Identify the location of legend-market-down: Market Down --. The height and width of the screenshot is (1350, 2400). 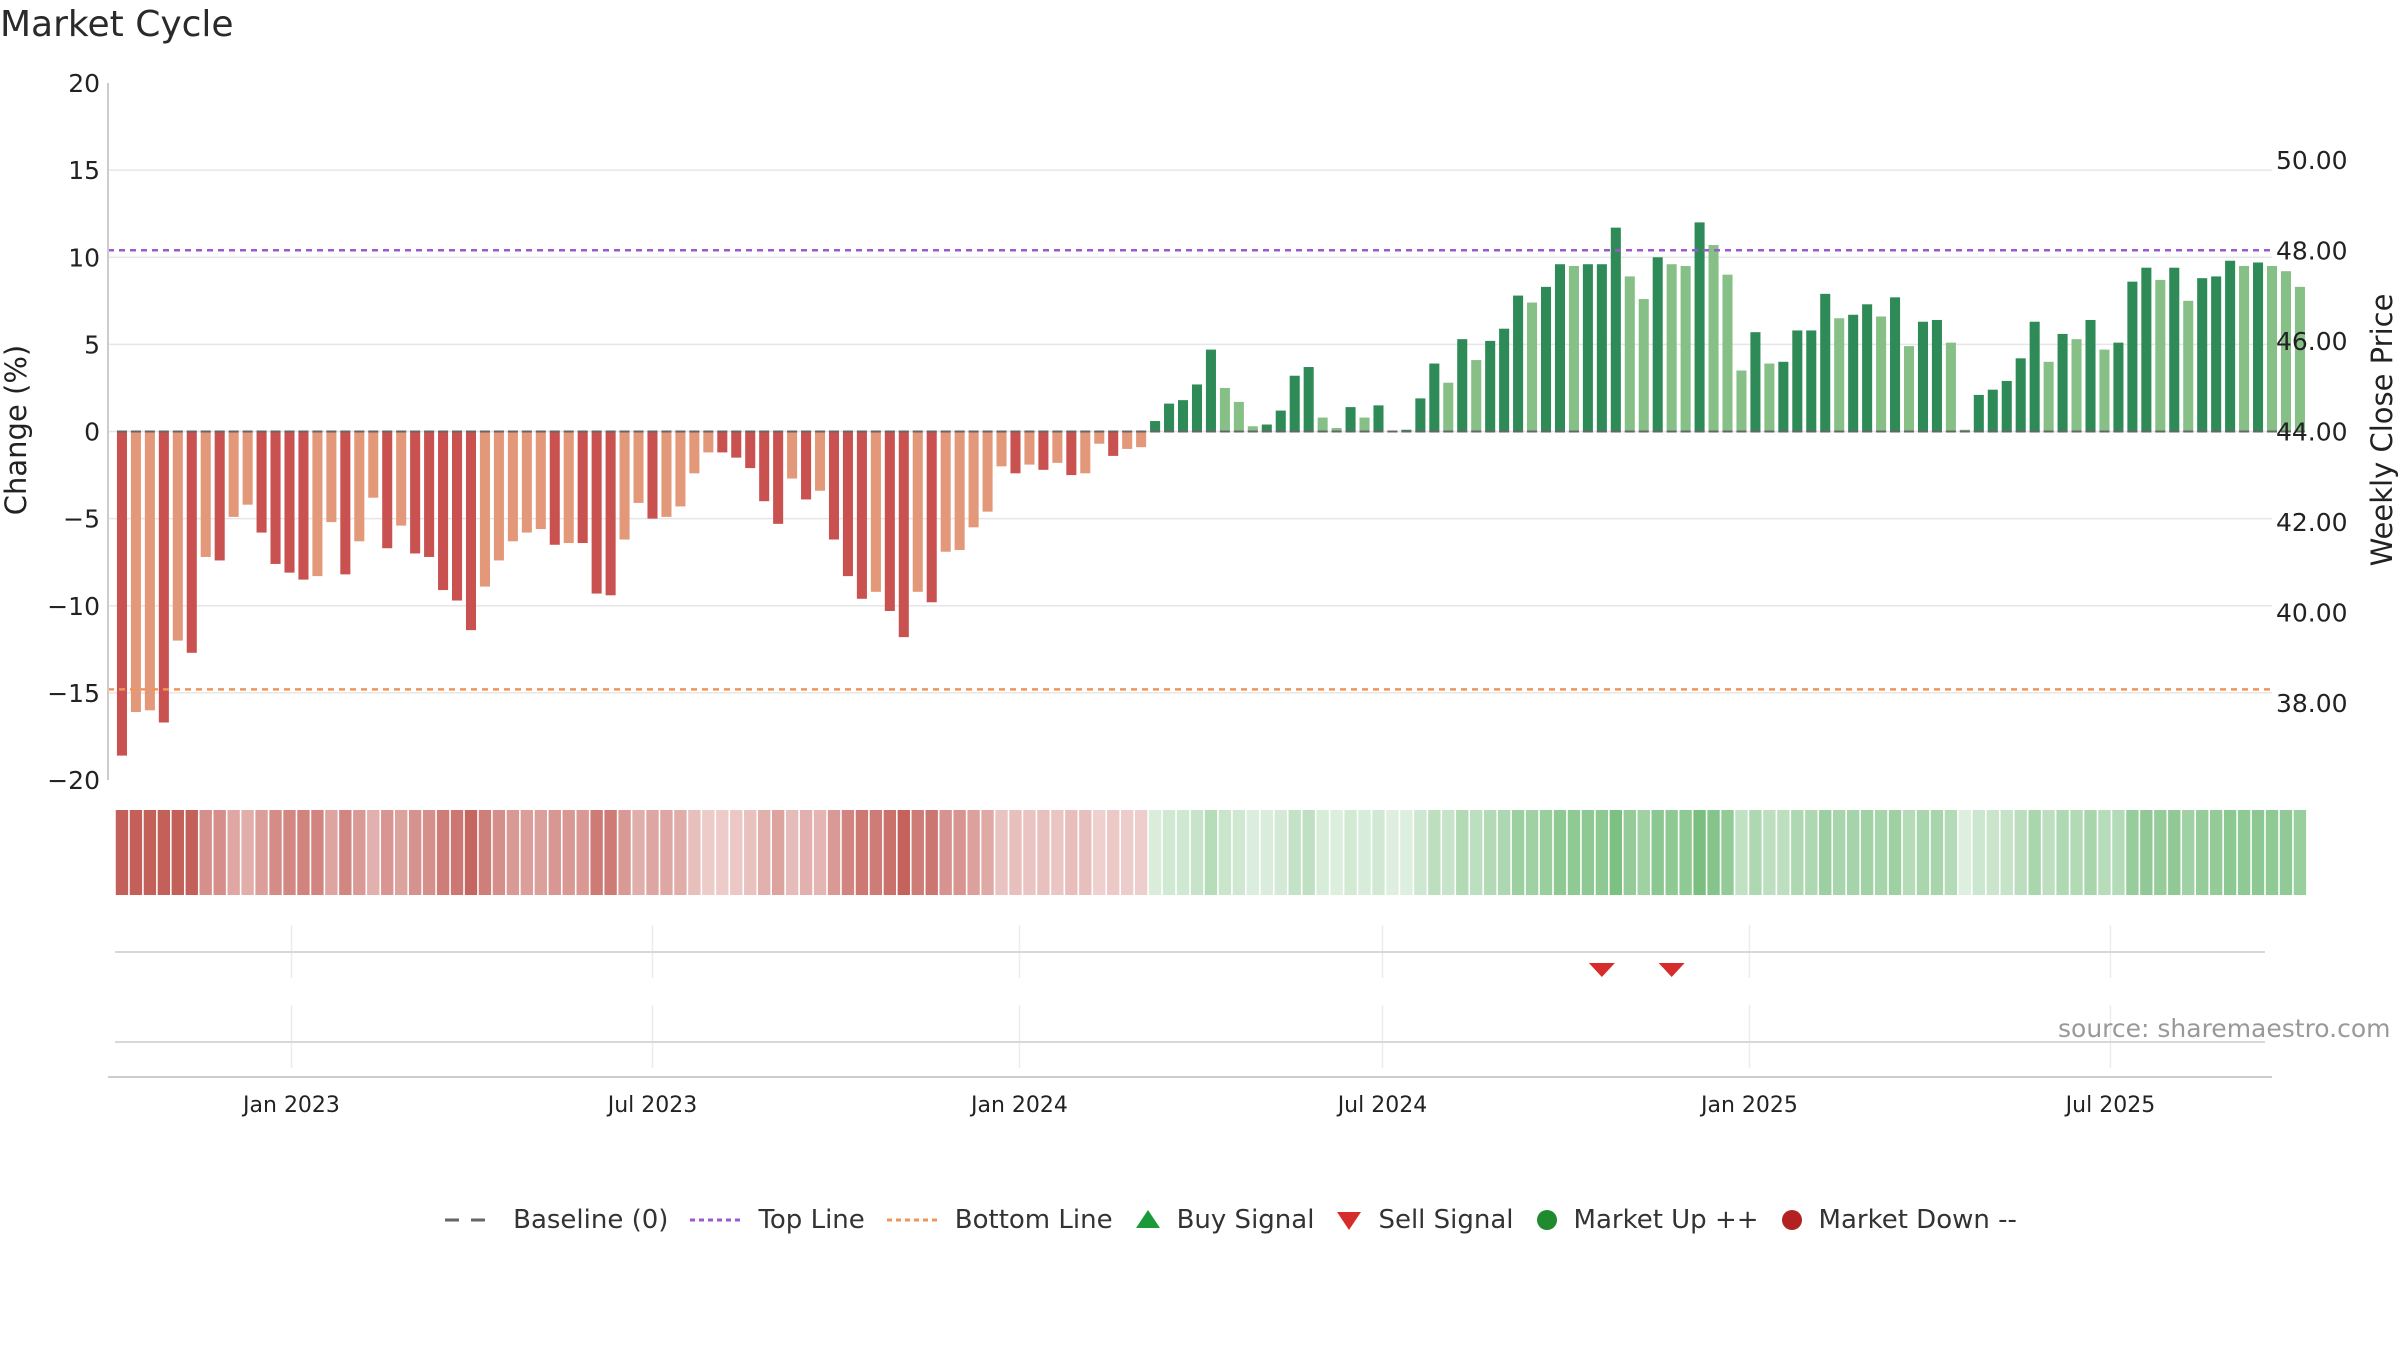
(1898, 1220).